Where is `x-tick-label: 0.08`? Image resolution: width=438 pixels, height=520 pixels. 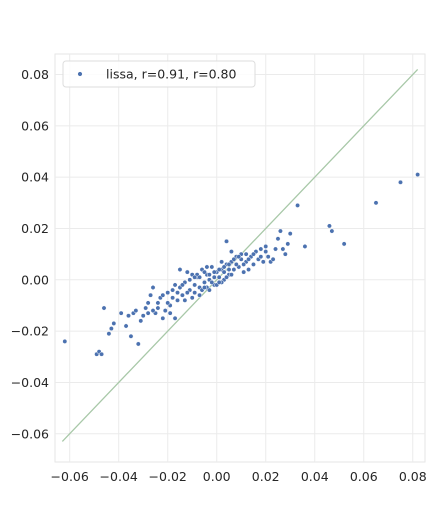 x-tick-label: 0.08 is located at coordinates (413, 476).